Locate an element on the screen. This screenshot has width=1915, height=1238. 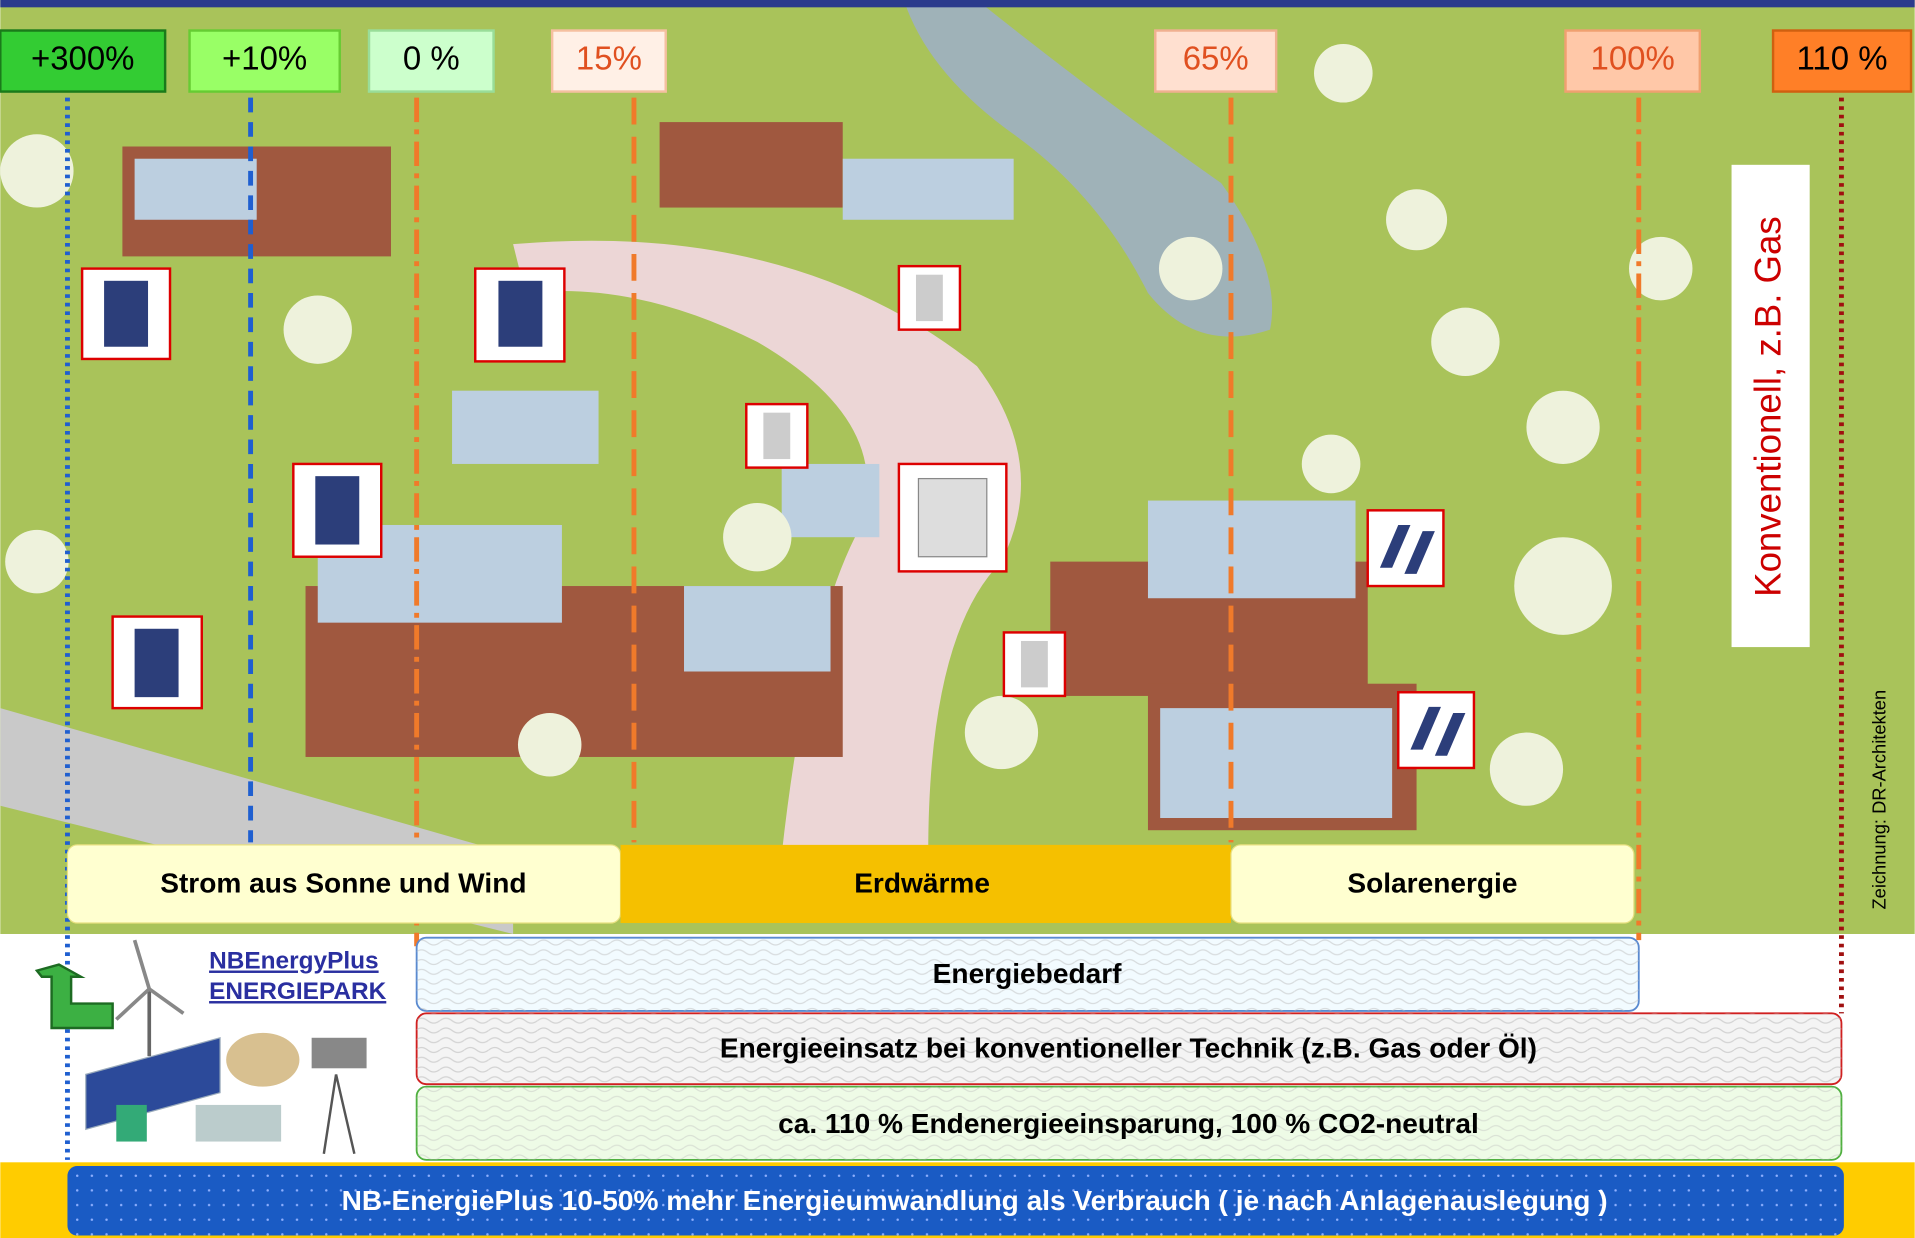
source-label: Solarenergie is located at coordinates (1432, 883).